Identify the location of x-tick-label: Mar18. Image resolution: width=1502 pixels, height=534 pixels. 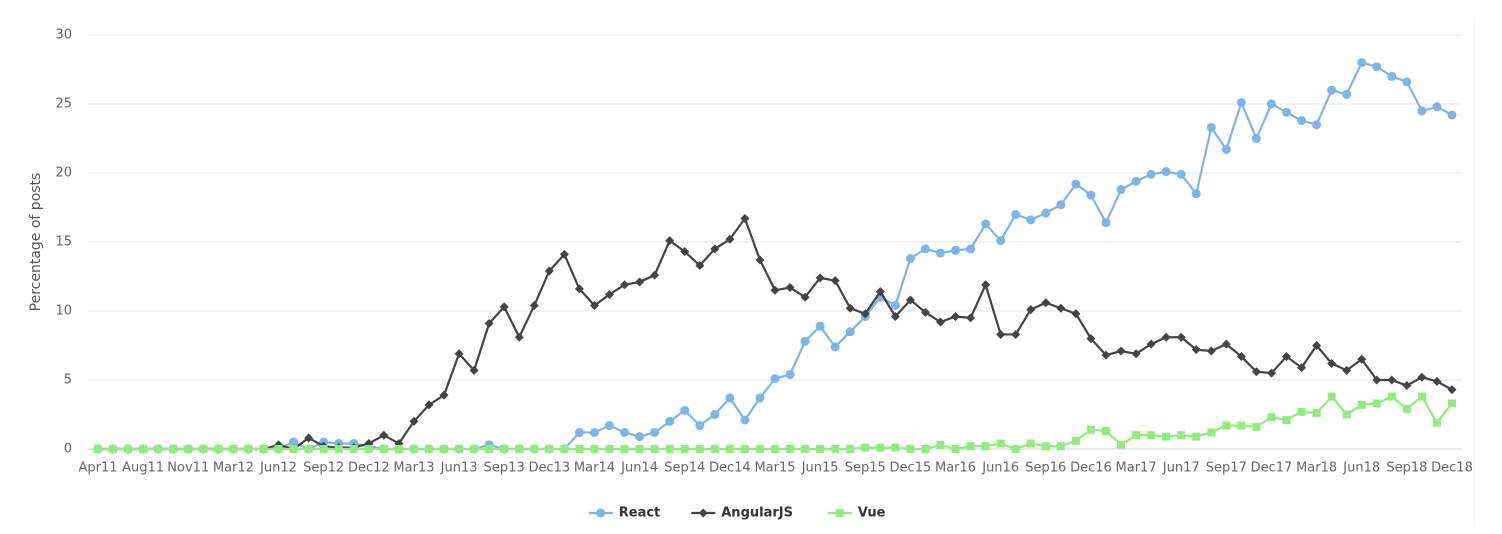
(1316, 468).